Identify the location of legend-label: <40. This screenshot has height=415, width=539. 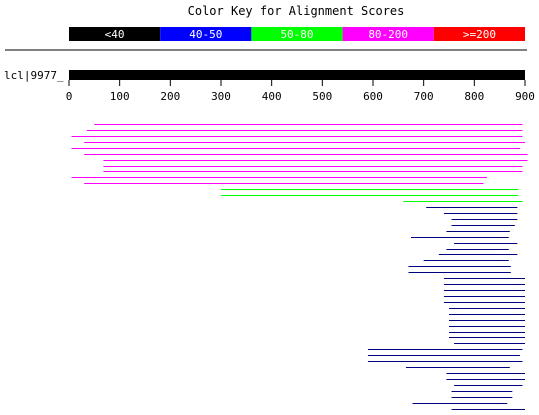
(115, 34).